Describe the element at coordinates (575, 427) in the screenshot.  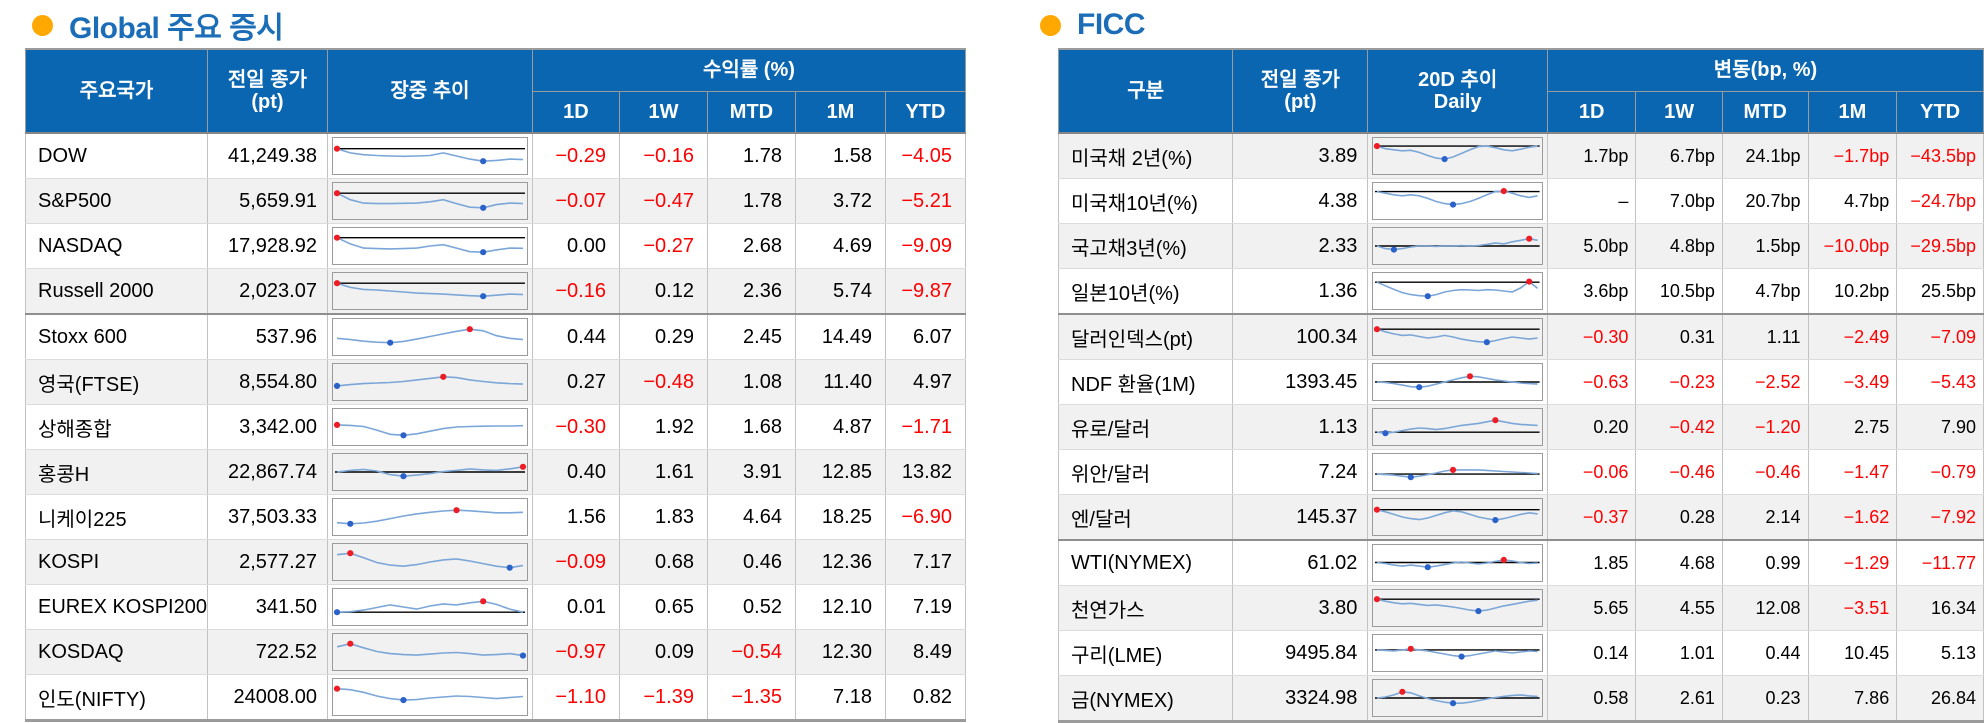
I see `change-cell-1d: −0.30` at that location.